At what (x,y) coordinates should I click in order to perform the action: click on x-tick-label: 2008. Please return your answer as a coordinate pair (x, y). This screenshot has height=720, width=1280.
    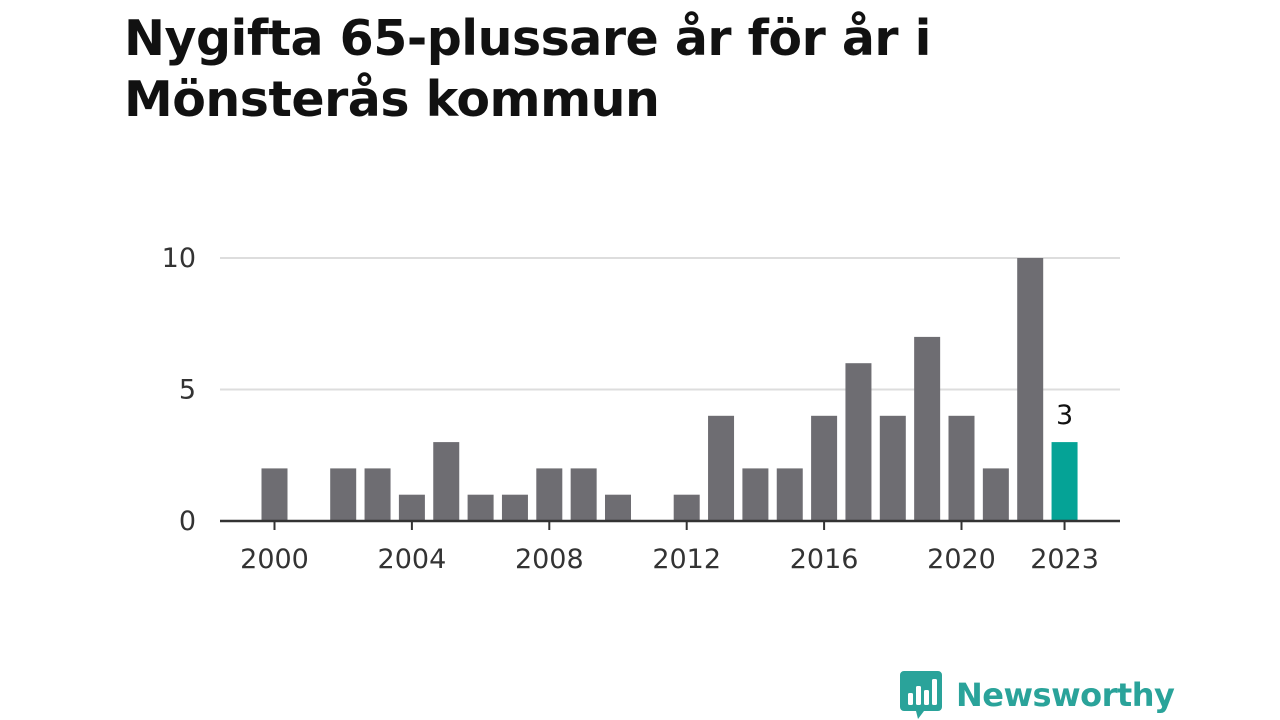
    Looking at the image, I should click on (549, 559).